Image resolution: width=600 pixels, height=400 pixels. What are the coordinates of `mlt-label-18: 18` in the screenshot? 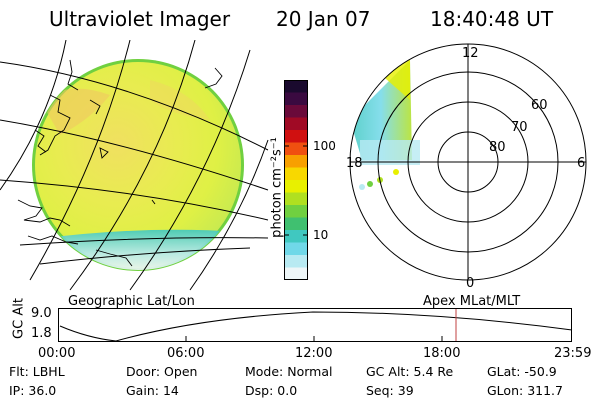 It's located at (354, 163).